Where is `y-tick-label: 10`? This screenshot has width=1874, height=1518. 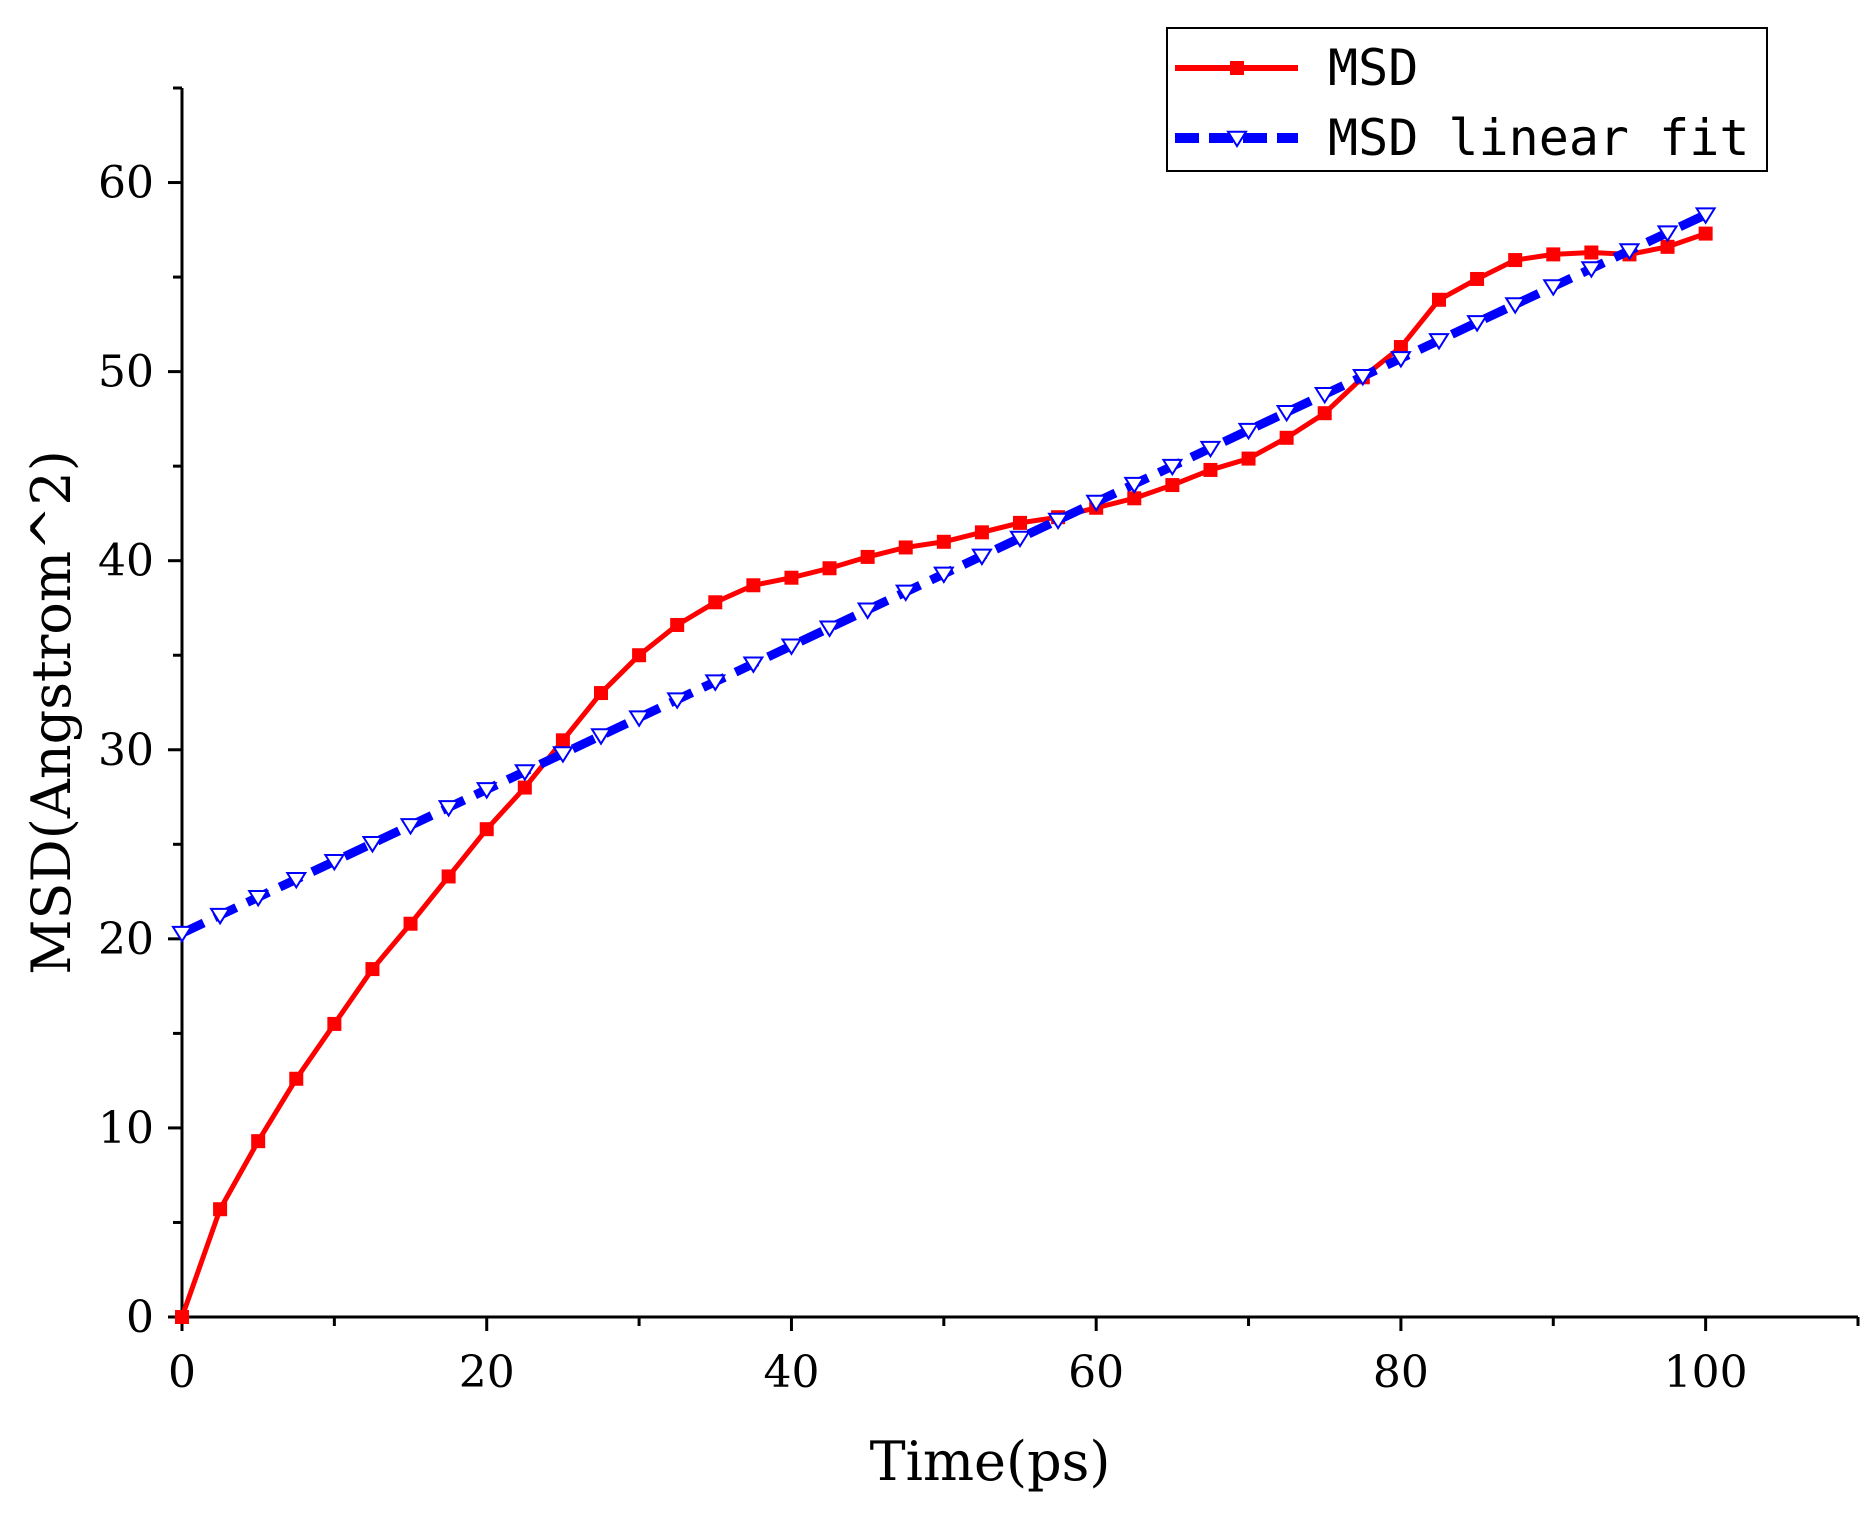
y-tick-label: 10 is located at coordinates (126, 1128).